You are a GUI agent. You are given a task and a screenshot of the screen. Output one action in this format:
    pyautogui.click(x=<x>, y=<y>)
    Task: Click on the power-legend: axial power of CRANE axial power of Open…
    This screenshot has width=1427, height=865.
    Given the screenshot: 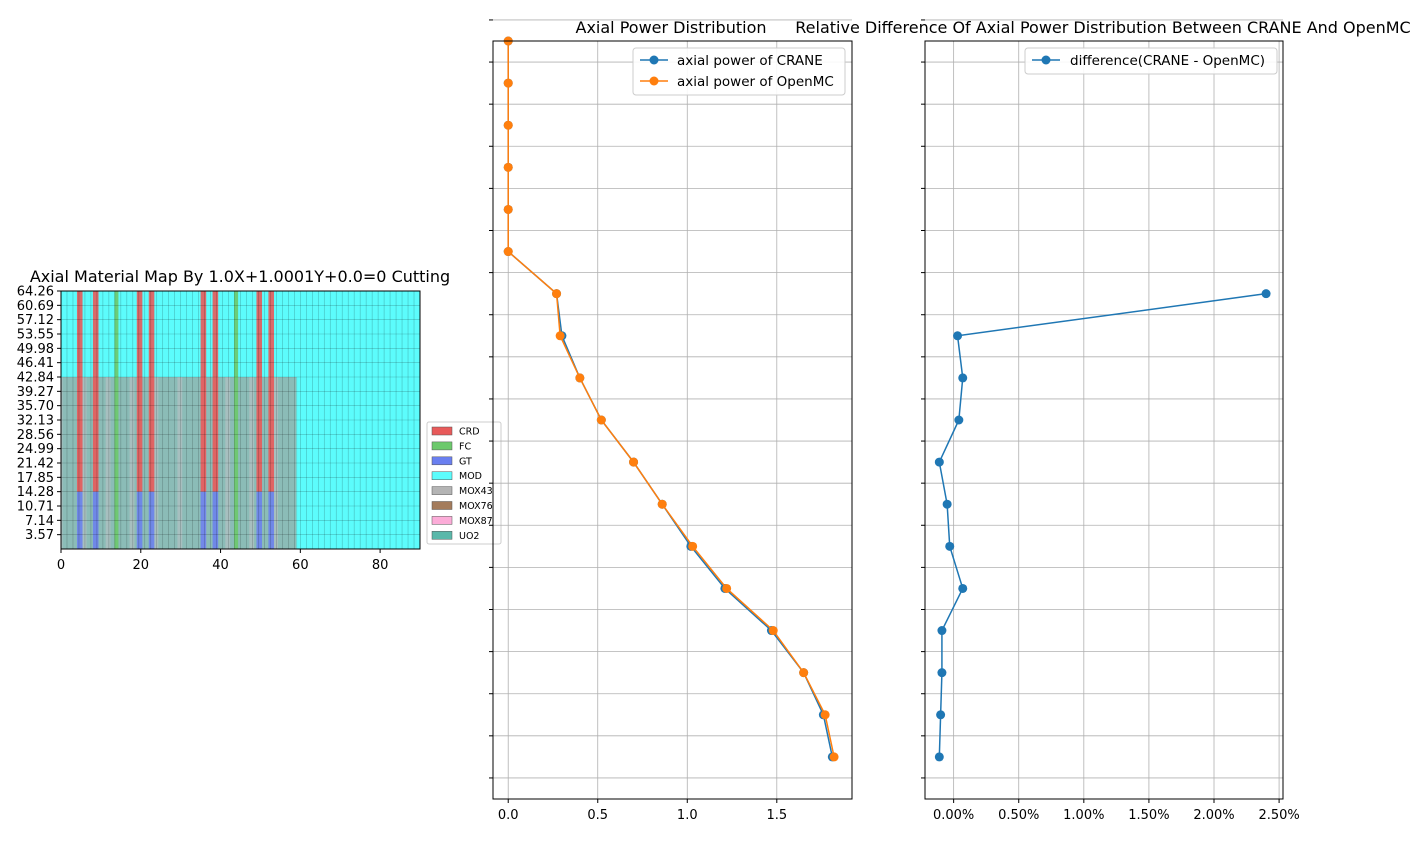 What is the action you would take?
    pyautogui.click(x=739, y=71)
    